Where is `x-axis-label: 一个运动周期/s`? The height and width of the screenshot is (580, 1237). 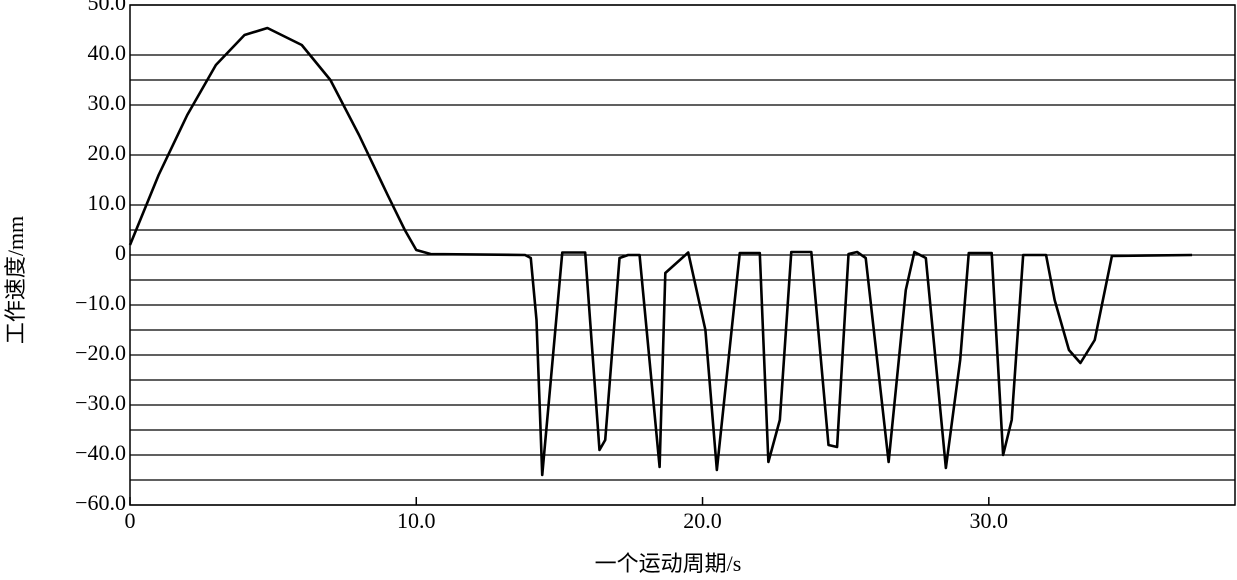 x-axis-label: 一个运动周期/s is located at coordinates (668, 563).